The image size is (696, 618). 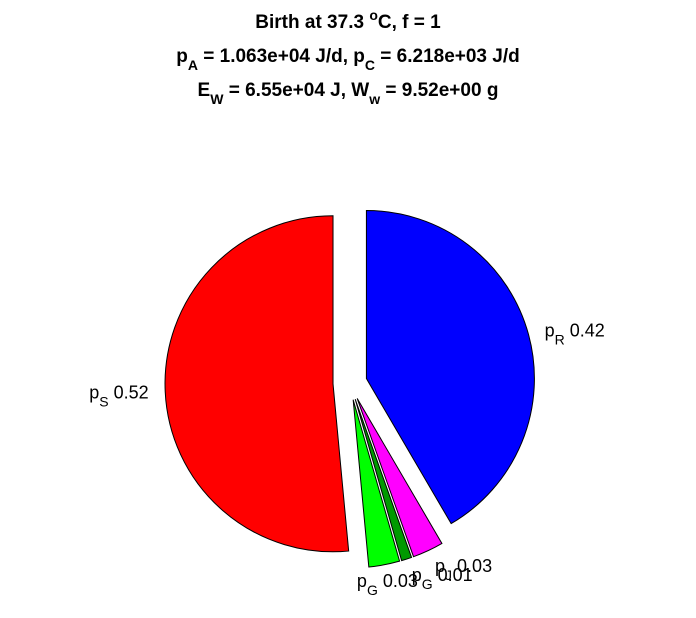 I want to click on text-run: C, f = 1, so click(x=409, y=22).